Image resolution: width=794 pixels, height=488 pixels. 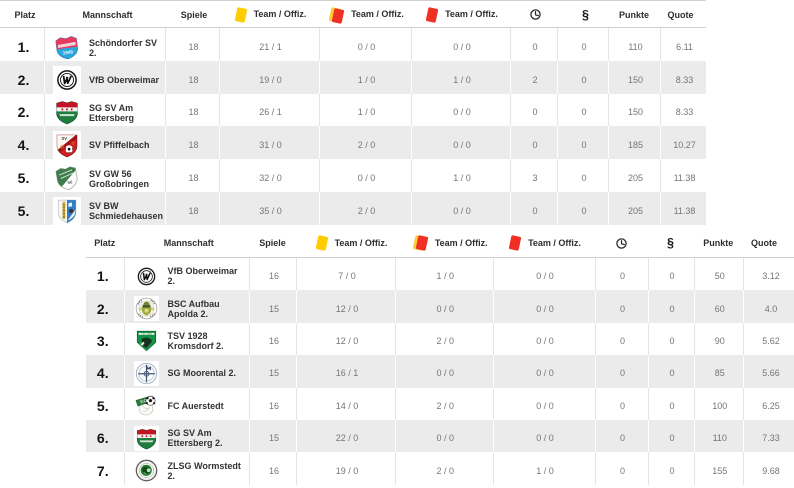 I want to click on svg-text: 1949, so click(x=68, y=52).